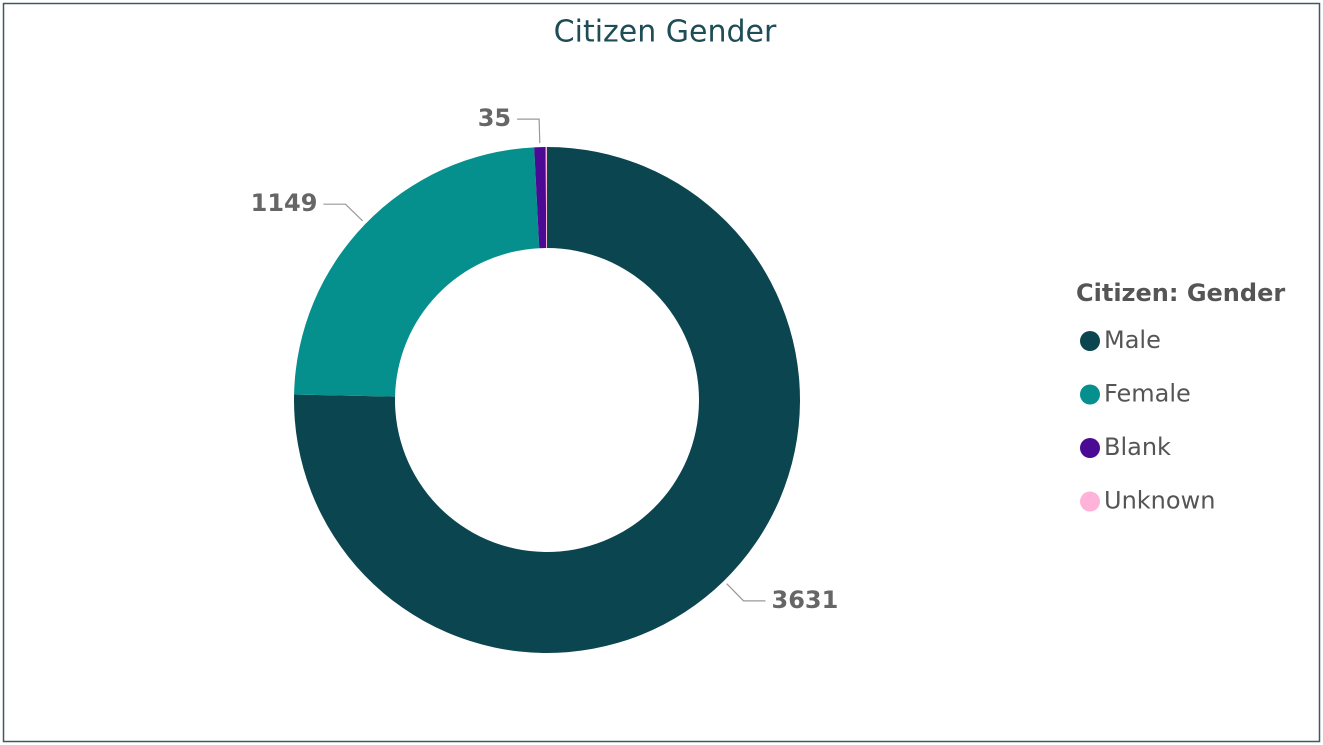 The height and width of the screenshot is (745, 1323). Describe the element at coordinates (665, 32) in the screenshot. I see `chart-title: Citizen Gender` at that location.